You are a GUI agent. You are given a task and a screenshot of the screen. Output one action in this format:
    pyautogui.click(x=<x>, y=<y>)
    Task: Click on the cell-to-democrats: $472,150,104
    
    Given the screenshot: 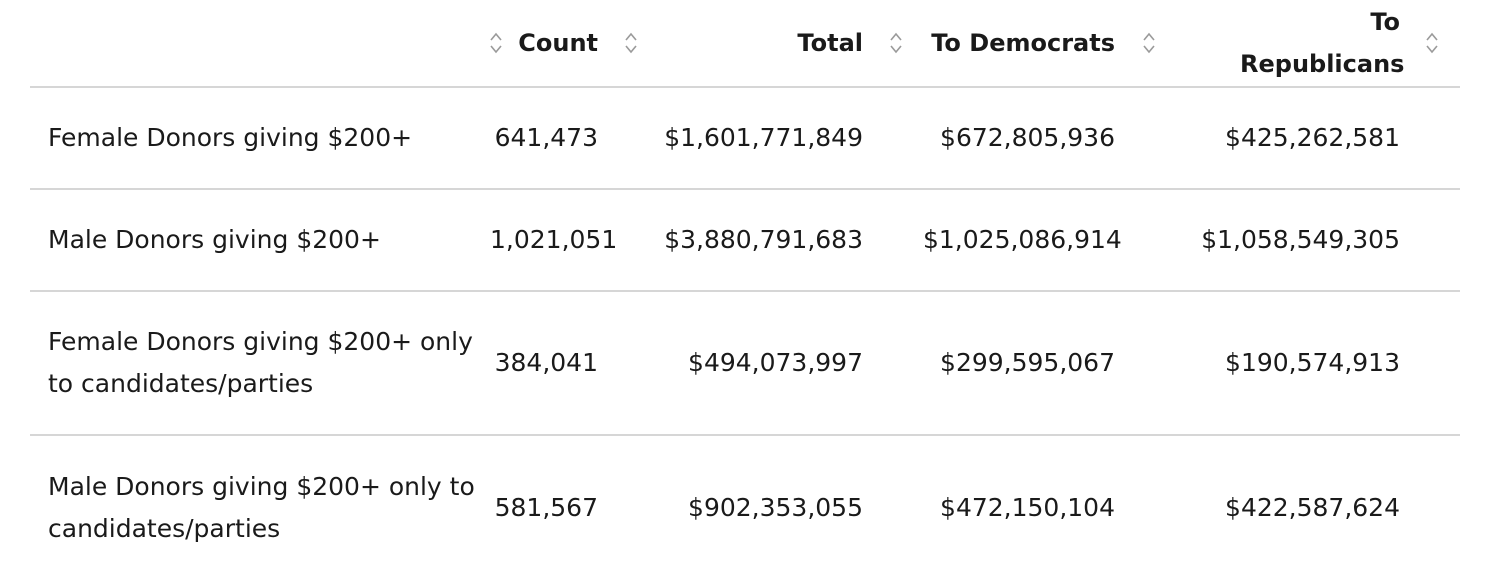 What is the action you would take?
    pyautogui.click(x=1027, y=507)
    